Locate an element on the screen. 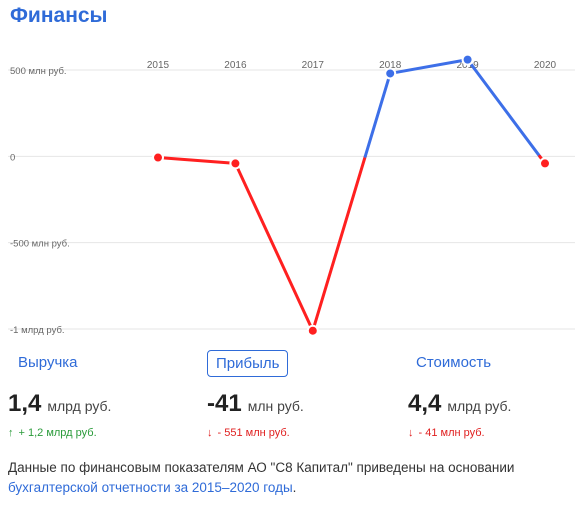 The width and height of the screenshot is (580, 510). x-tick-label: 2015 is located at coordinates (158, 65).